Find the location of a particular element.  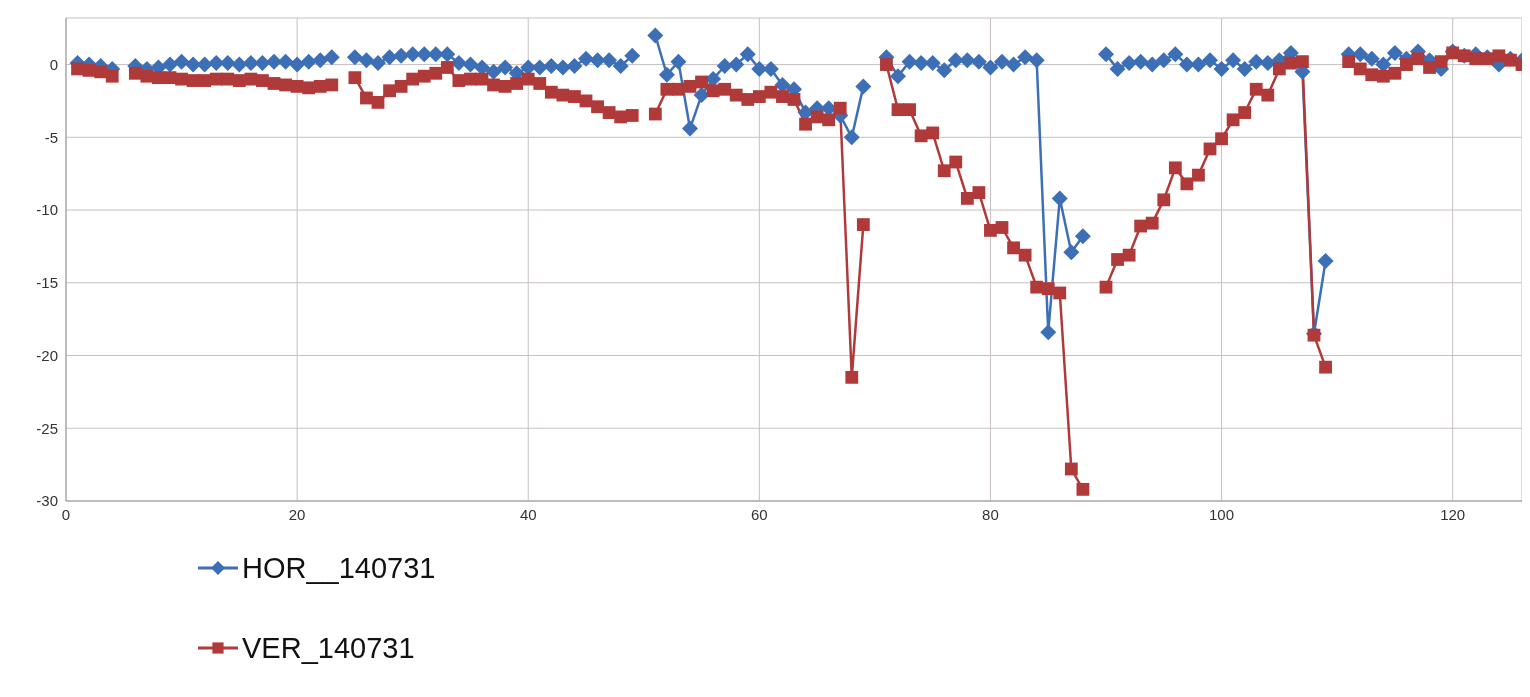

y-tick-label: -10 is located at coordinates (47, 210).